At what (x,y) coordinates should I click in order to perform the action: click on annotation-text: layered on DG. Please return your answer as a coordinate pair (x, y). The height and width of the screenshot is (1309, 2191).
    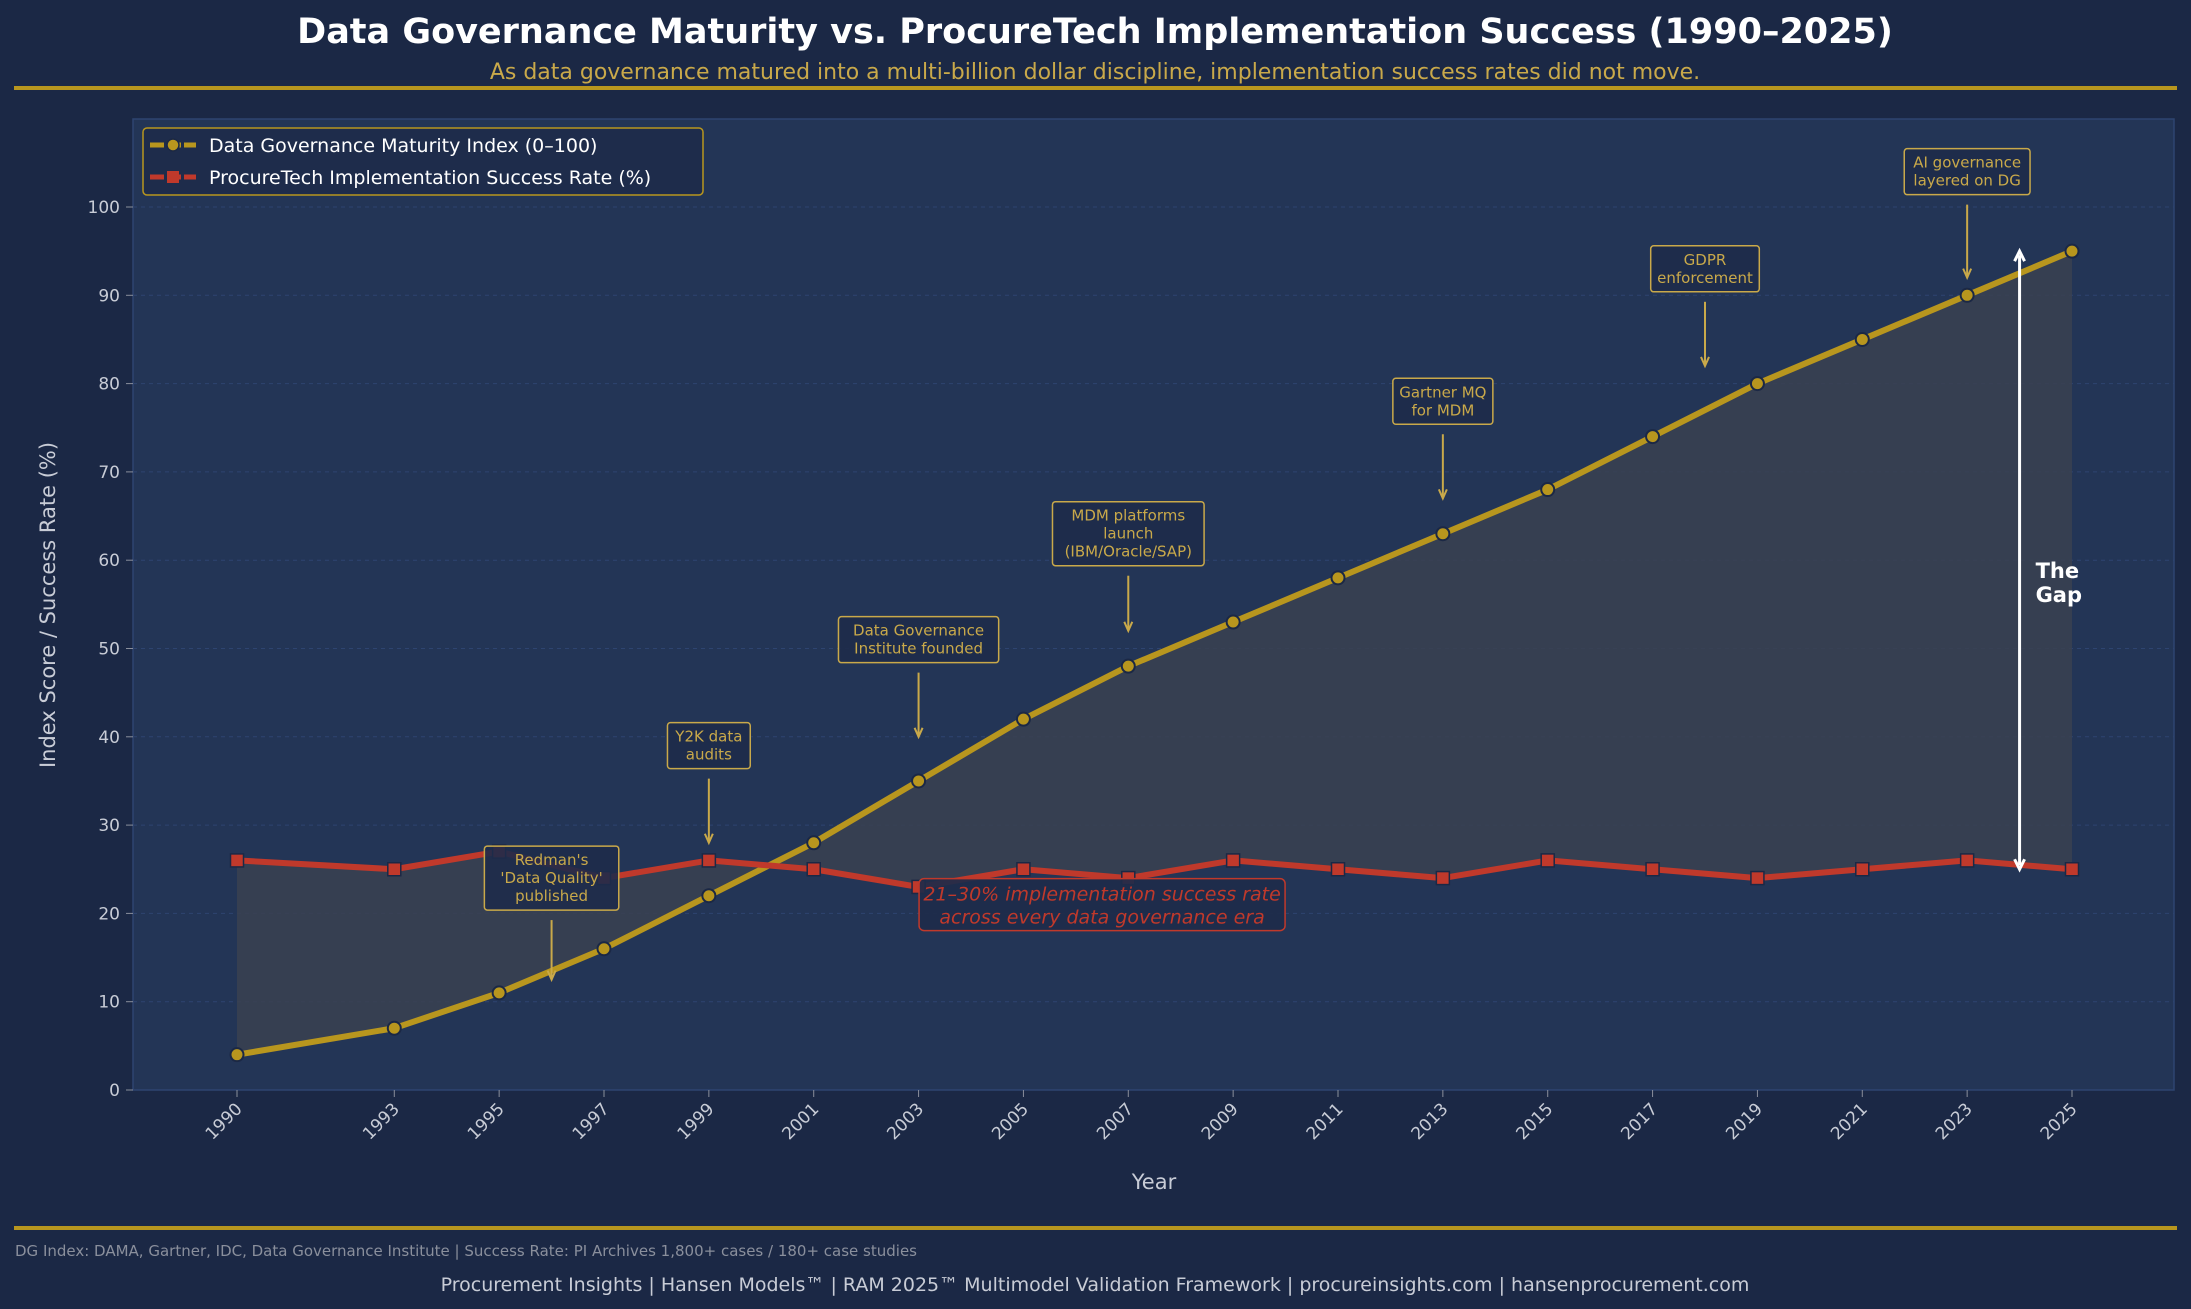
    Looking at the image, I should click on (1966, 181).